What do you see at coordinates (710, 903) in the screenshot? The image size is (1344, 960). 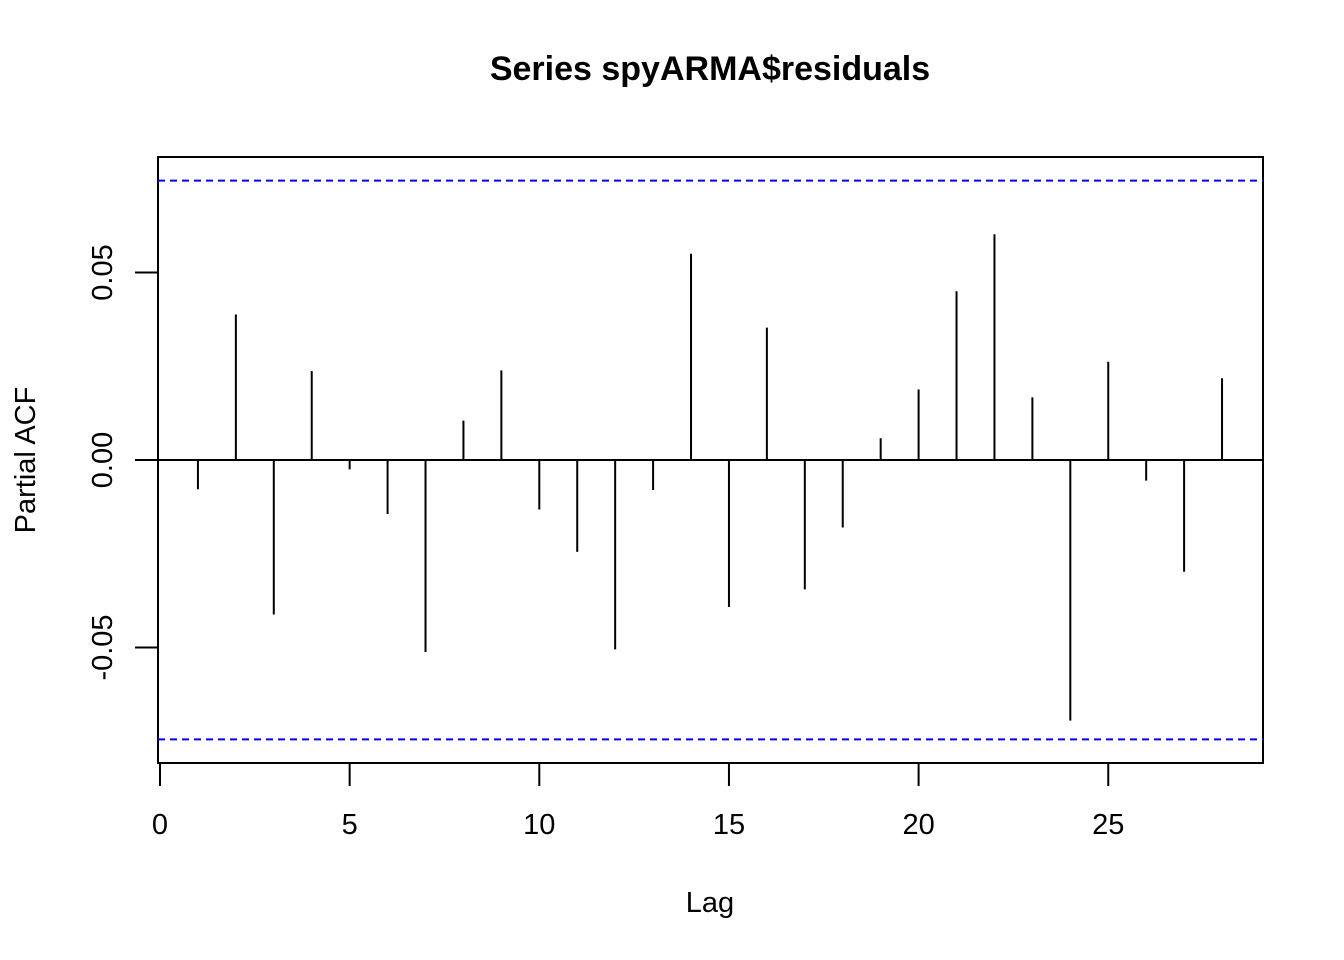 I see `x-axis-label: Lag` at bounding box center [710, 903].